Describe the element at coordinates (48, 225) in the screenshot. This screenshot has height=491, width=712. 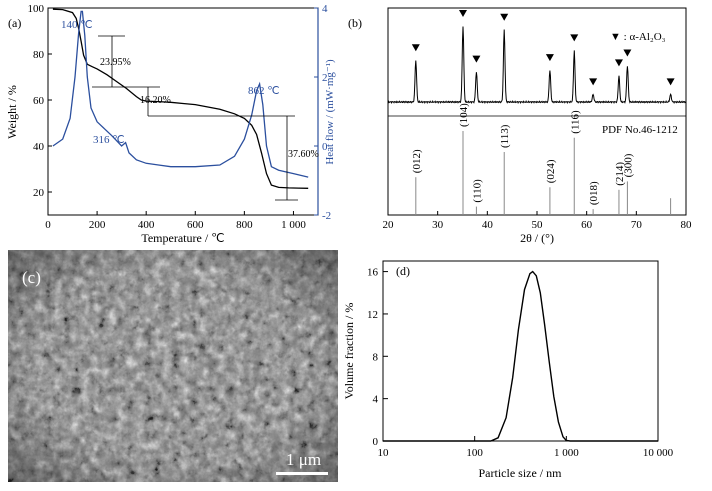
I see `x-tick-label: 0` at that location.